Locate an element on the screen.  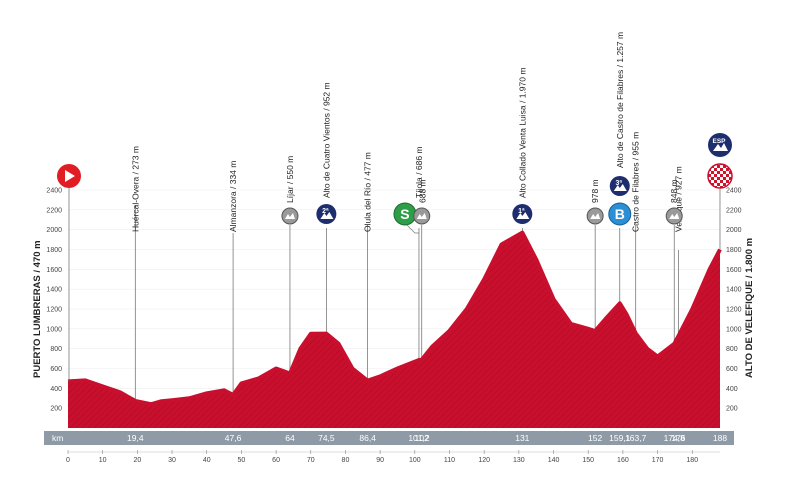
km-bar-label: 74,5 is located at coordinates (326, 438).